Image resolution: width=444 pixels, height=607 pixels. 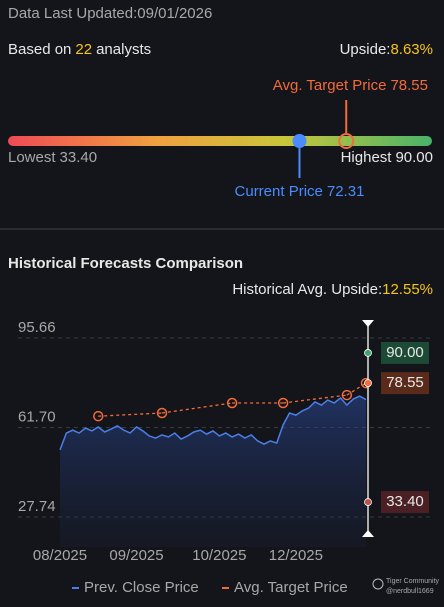 What do you see at coordinates (39, 49) in the screenshot?
I see `based-on: Based on` at bounding box center [39, 49].